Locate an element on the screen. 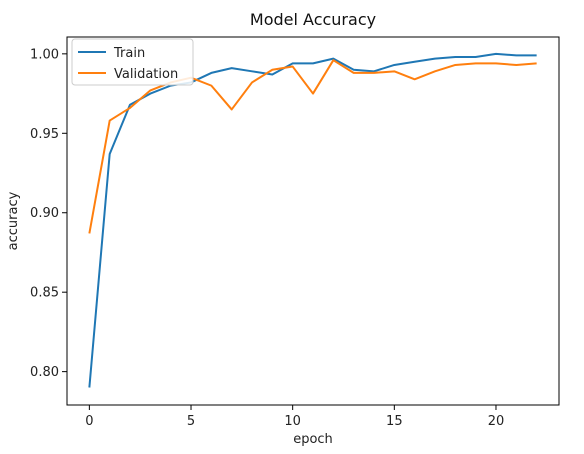 The width and height of the screenshot is (584, 454). y-axis: 0.80 0.85 0.90 0.95 1.00 is located at coordinates (48, 213).